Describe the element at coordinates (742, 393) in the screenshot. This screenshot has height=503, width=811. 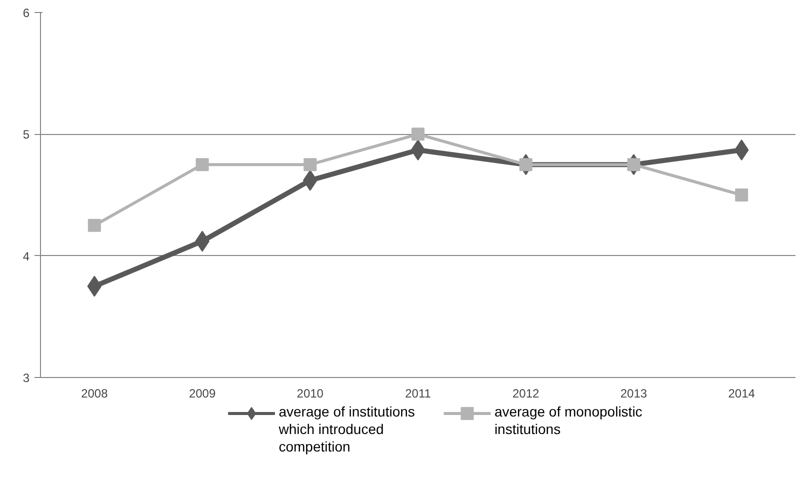
I see `x-tick-label: 2014` at that location.